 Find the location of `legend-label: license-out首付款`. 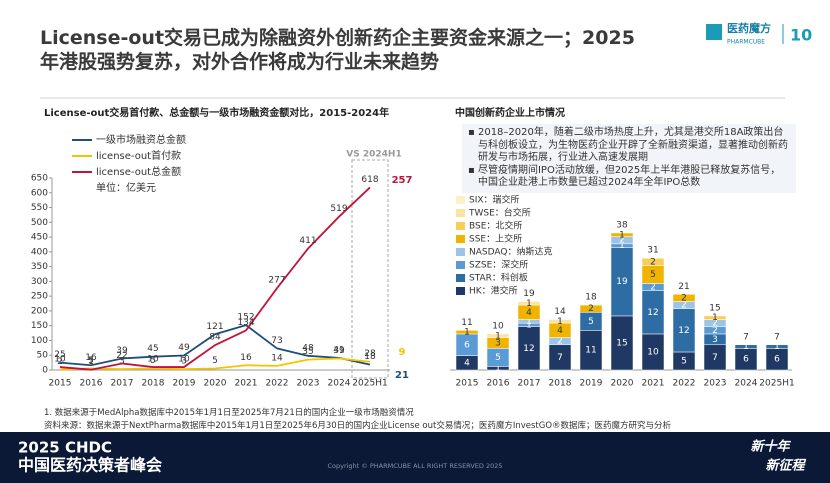

legend-label: license-out首付款 is located at coordinates (138, 155).